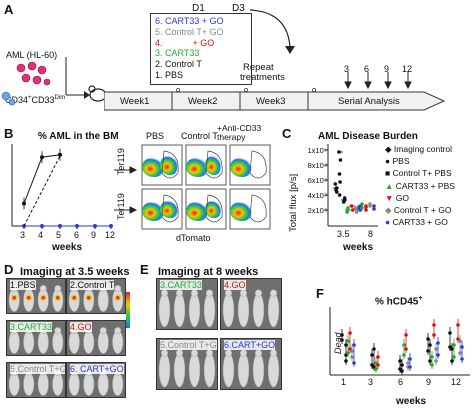  What do you see at coordinates (155, 136) in the screenshot?
I see `flow-col-pbs: PBS` at bounding box center [155, 136].